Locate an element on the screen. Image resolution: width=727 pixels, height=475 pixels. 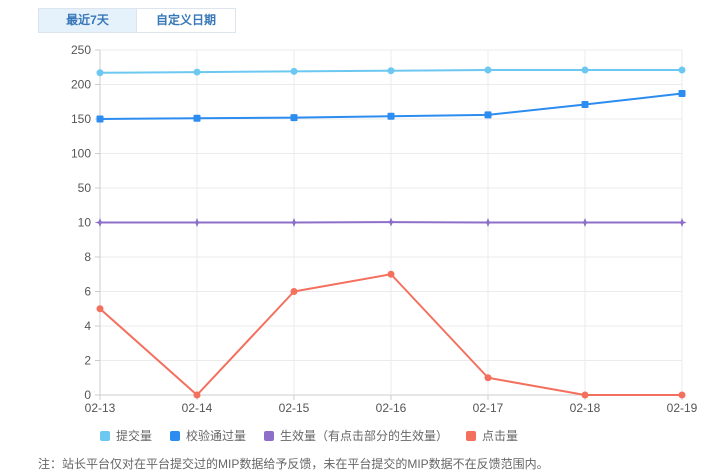
y-tick-label: 2 is located at coordinates (87, 361).